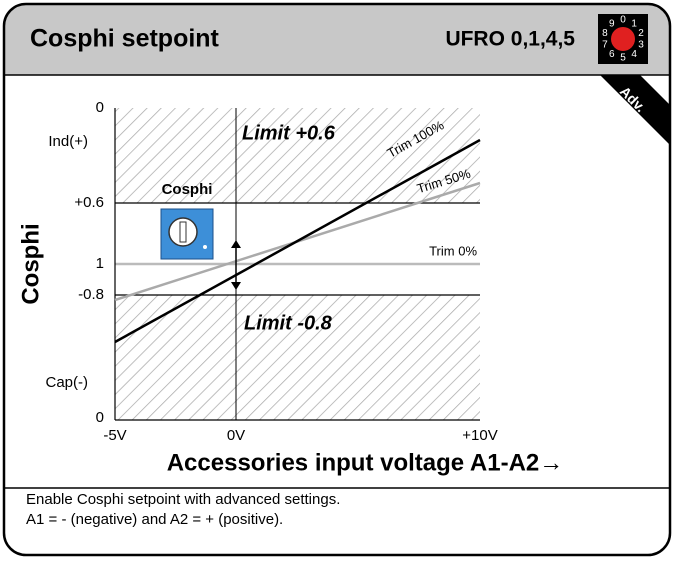 Image resolution: width=674 pixels, height=564 pixels. Describe the element at coordinates (623, 58) in the screenshot. I see `switch-digit: 5` at that location.